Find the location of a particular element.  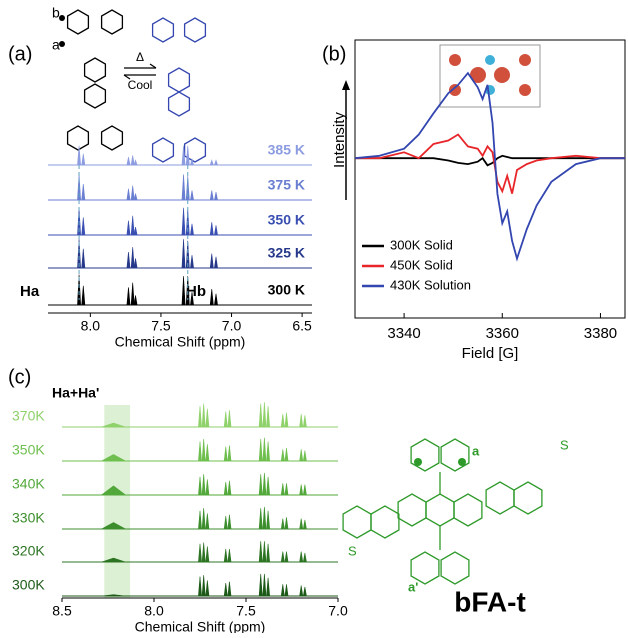

x-tick-label: 3340 is located at coordinates (403, 333).